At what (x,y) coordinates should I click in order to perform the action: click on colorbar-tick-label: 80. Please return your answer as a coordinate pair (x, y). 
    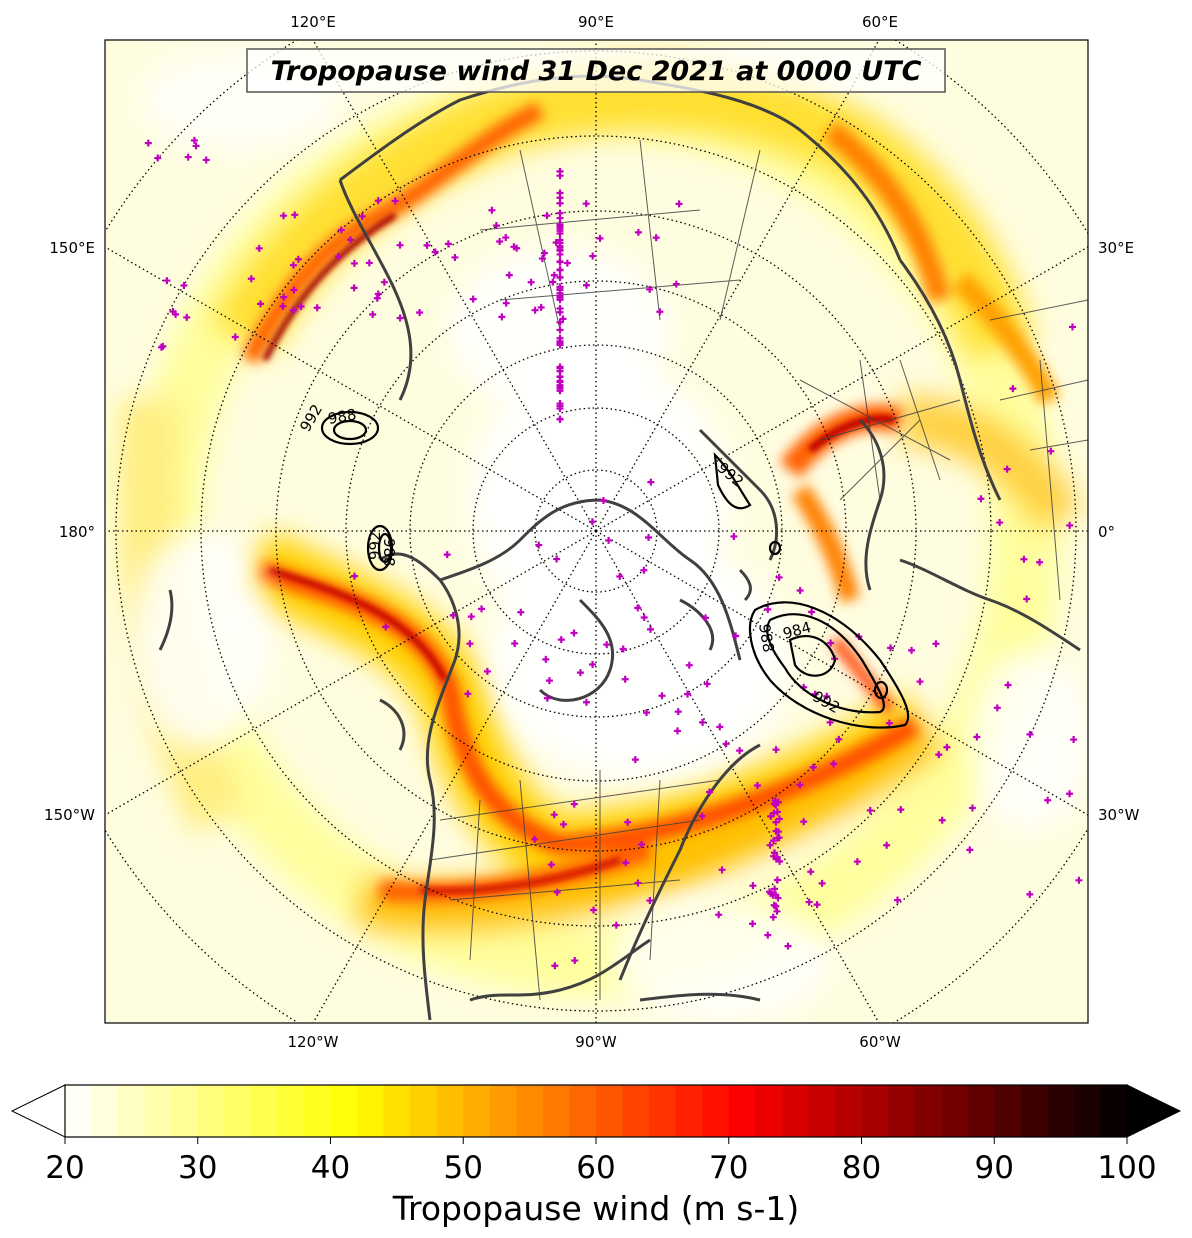
    Looking at the image, I should click on (861, 1168).